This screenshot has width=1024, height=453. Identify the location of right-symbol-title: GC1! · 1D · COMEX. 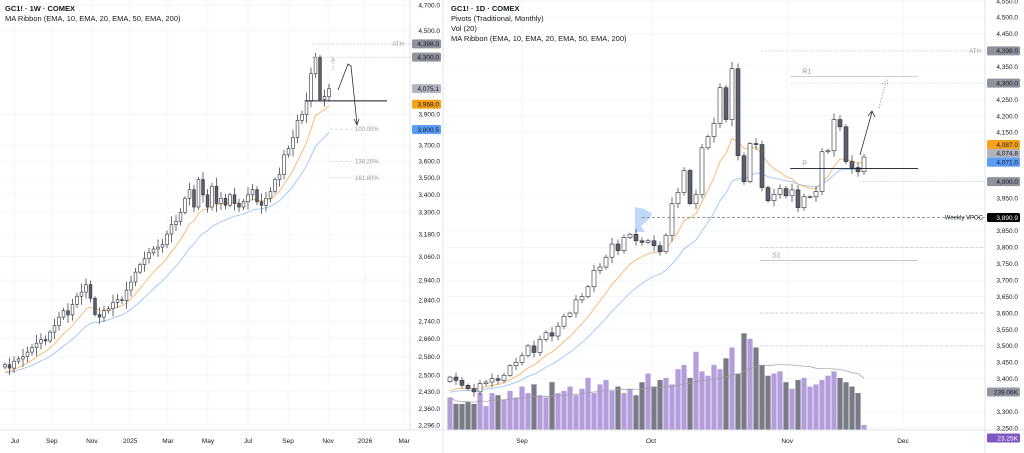
(485, 8).